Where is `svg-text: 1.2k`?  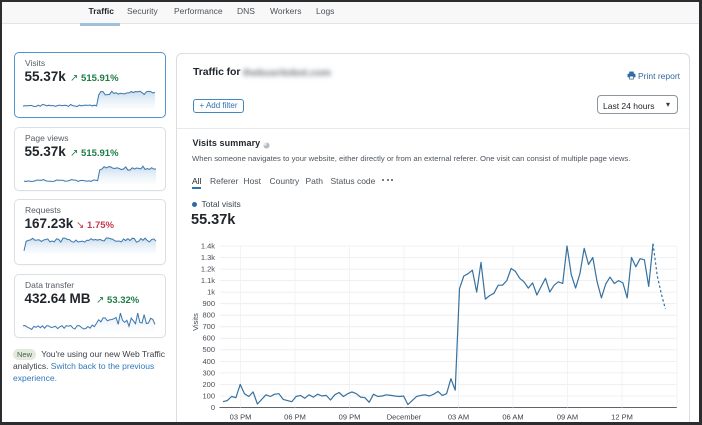 svg-text: 1.2k is located at coordinates (208, 269).